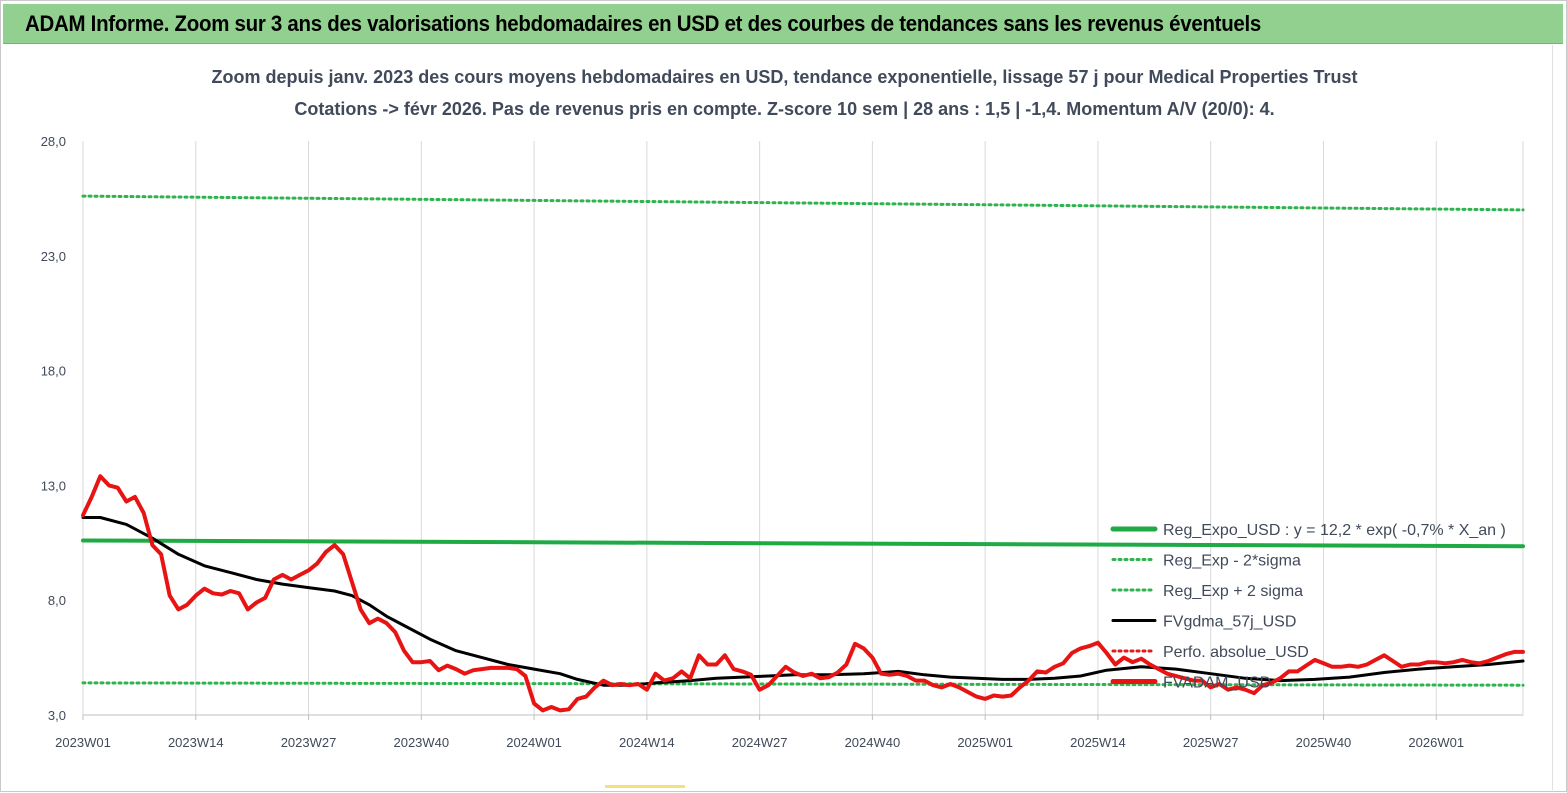  Describe the element at coordinates (645, 786) in the screenshot. I see `bottom-accent` at that location.